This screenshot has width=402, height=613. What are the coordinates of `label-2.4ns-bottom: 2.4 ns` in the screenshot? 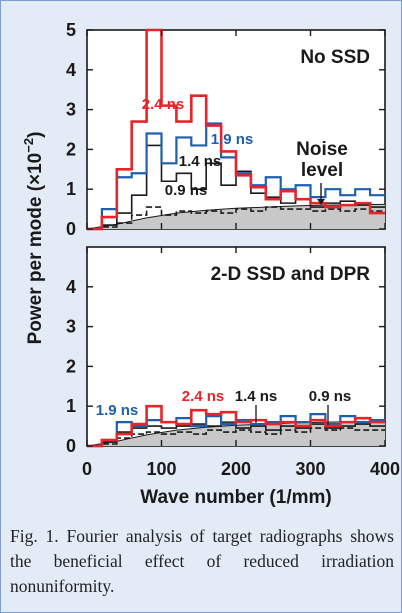 It's located at (203, 396).